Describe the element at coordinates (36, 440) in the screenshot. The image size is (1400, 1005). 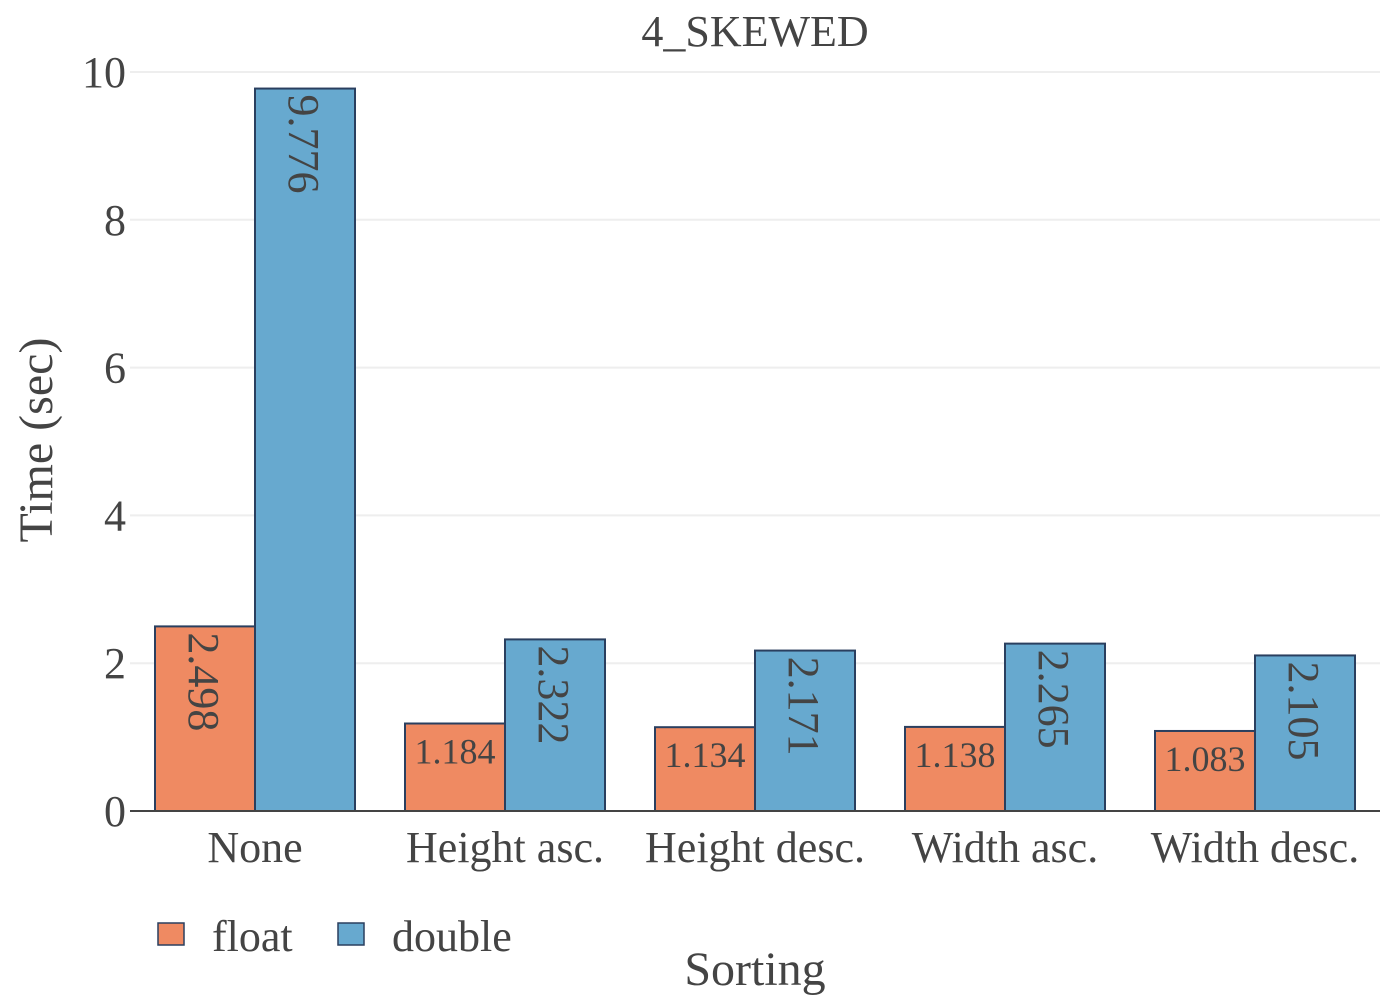
I see `y-axis-title: Time (sec)` at that location.